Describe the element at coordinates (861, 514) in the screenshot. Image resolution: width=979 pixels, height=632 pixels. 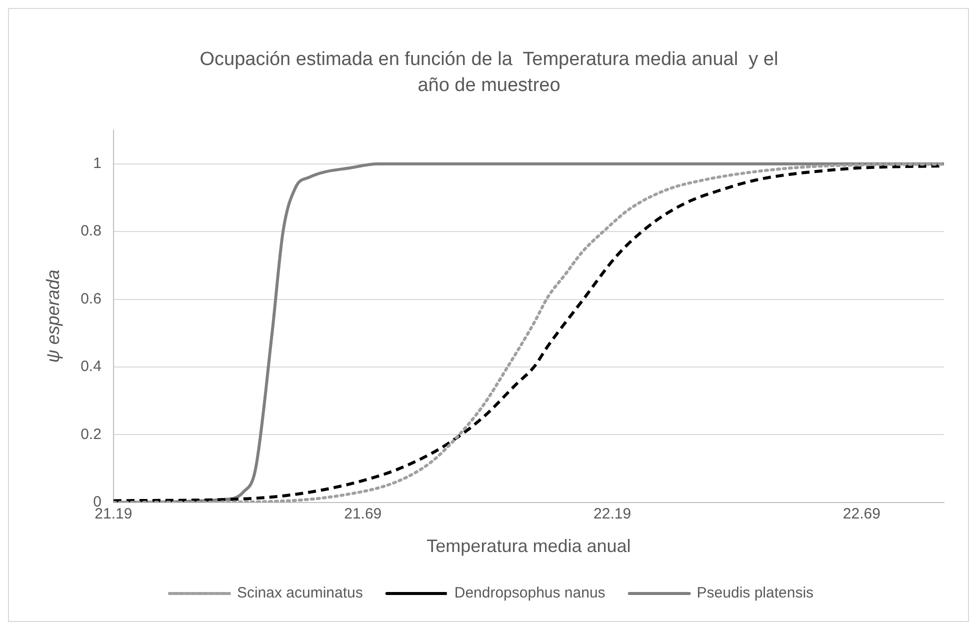
I see `x-tick-label: 22.69` at that location.